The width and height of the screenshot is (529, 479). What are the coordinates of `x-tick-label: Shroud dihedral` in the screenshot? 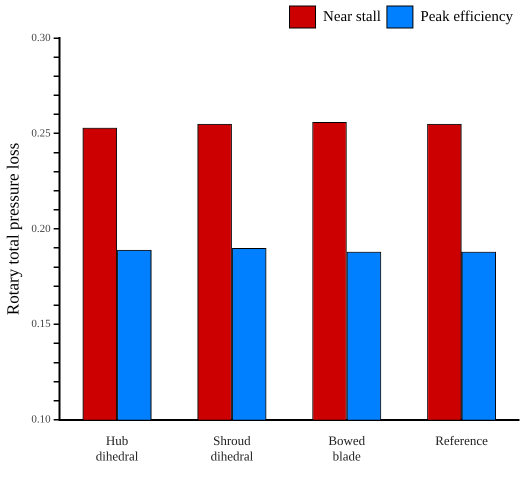 It's located at (232, 448).